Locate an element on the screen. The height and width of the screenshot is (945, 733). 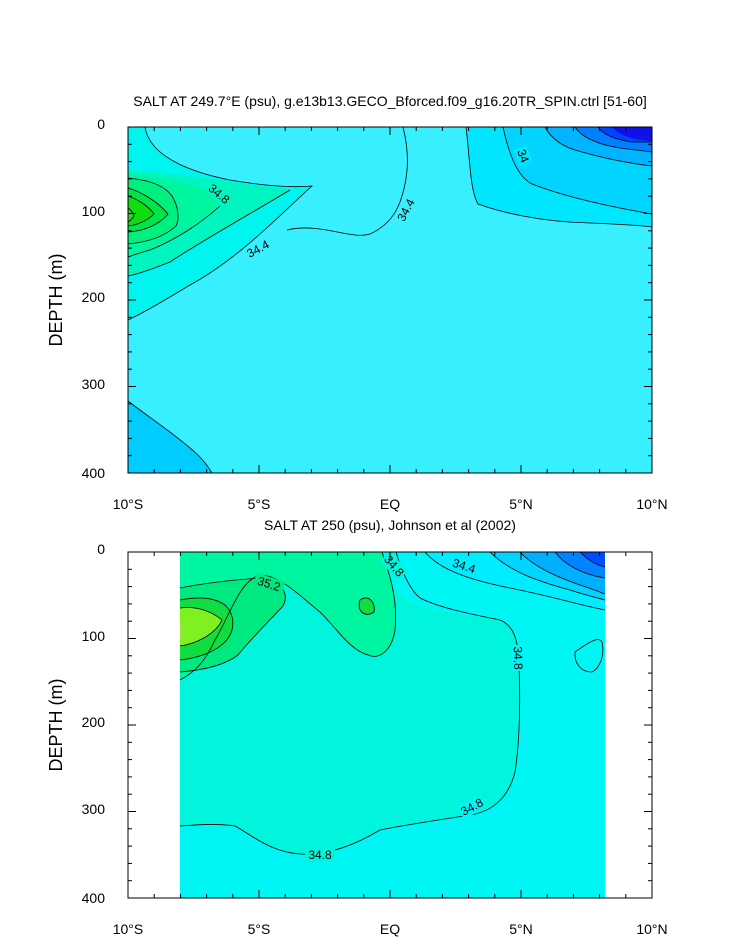
bottom-fill-blob-e is located at coordinates (588, 655).